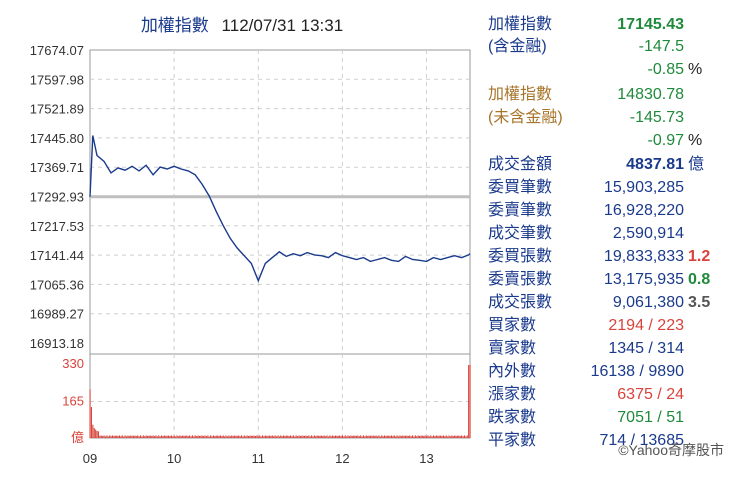 The height and width of the screenshot is (488, 740). What do you see at coordinates (646, 348) in the screenshot?
I see `info-value: 1345 / 314` at bounding box center [646, 348].